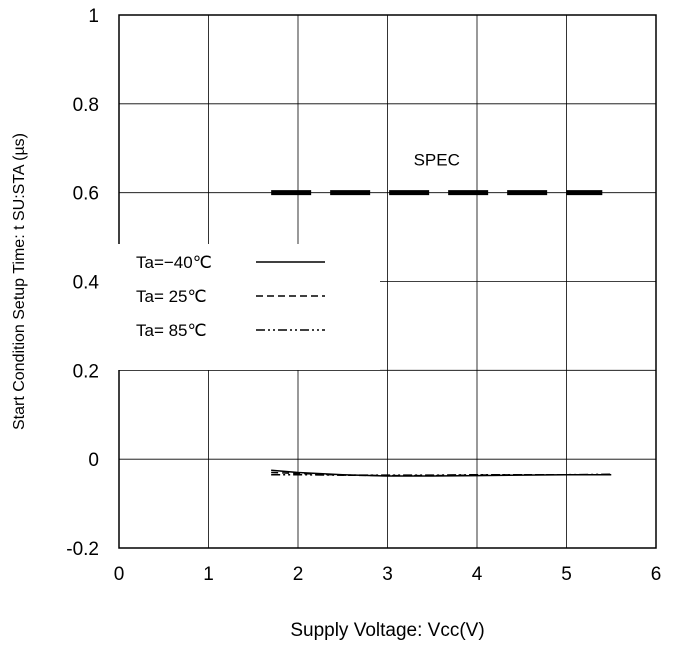  What do you see at coordinates (86, 283) in the screenshot?
I see `y-tick-label: 0.4` at bounding box center [86, 283].